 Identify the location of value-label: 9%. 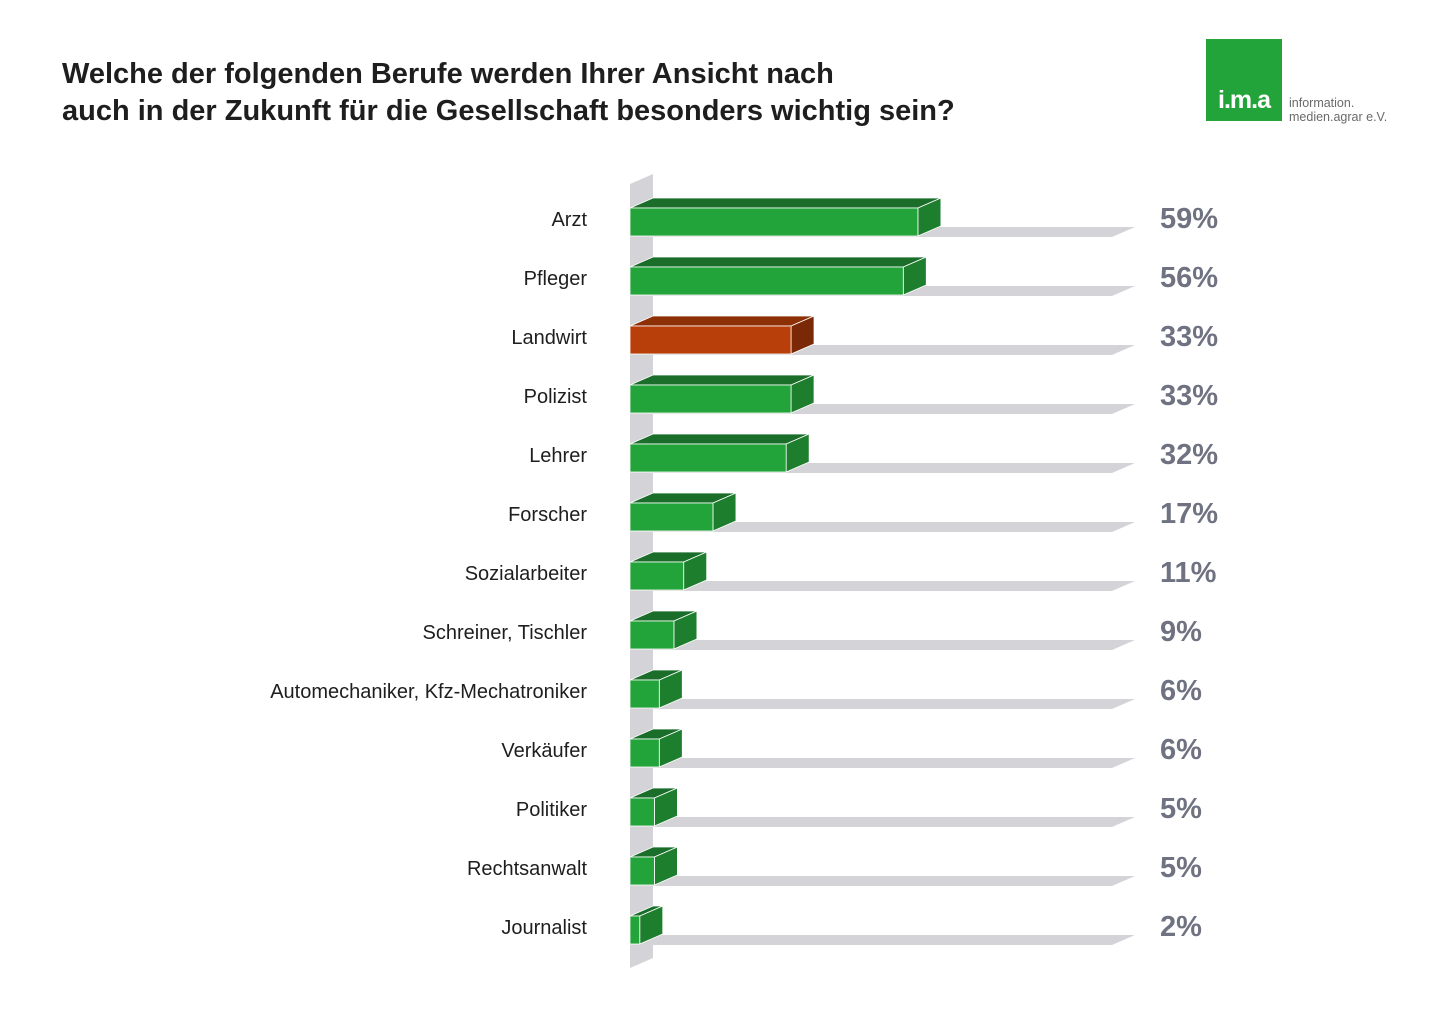
(1181, 632).